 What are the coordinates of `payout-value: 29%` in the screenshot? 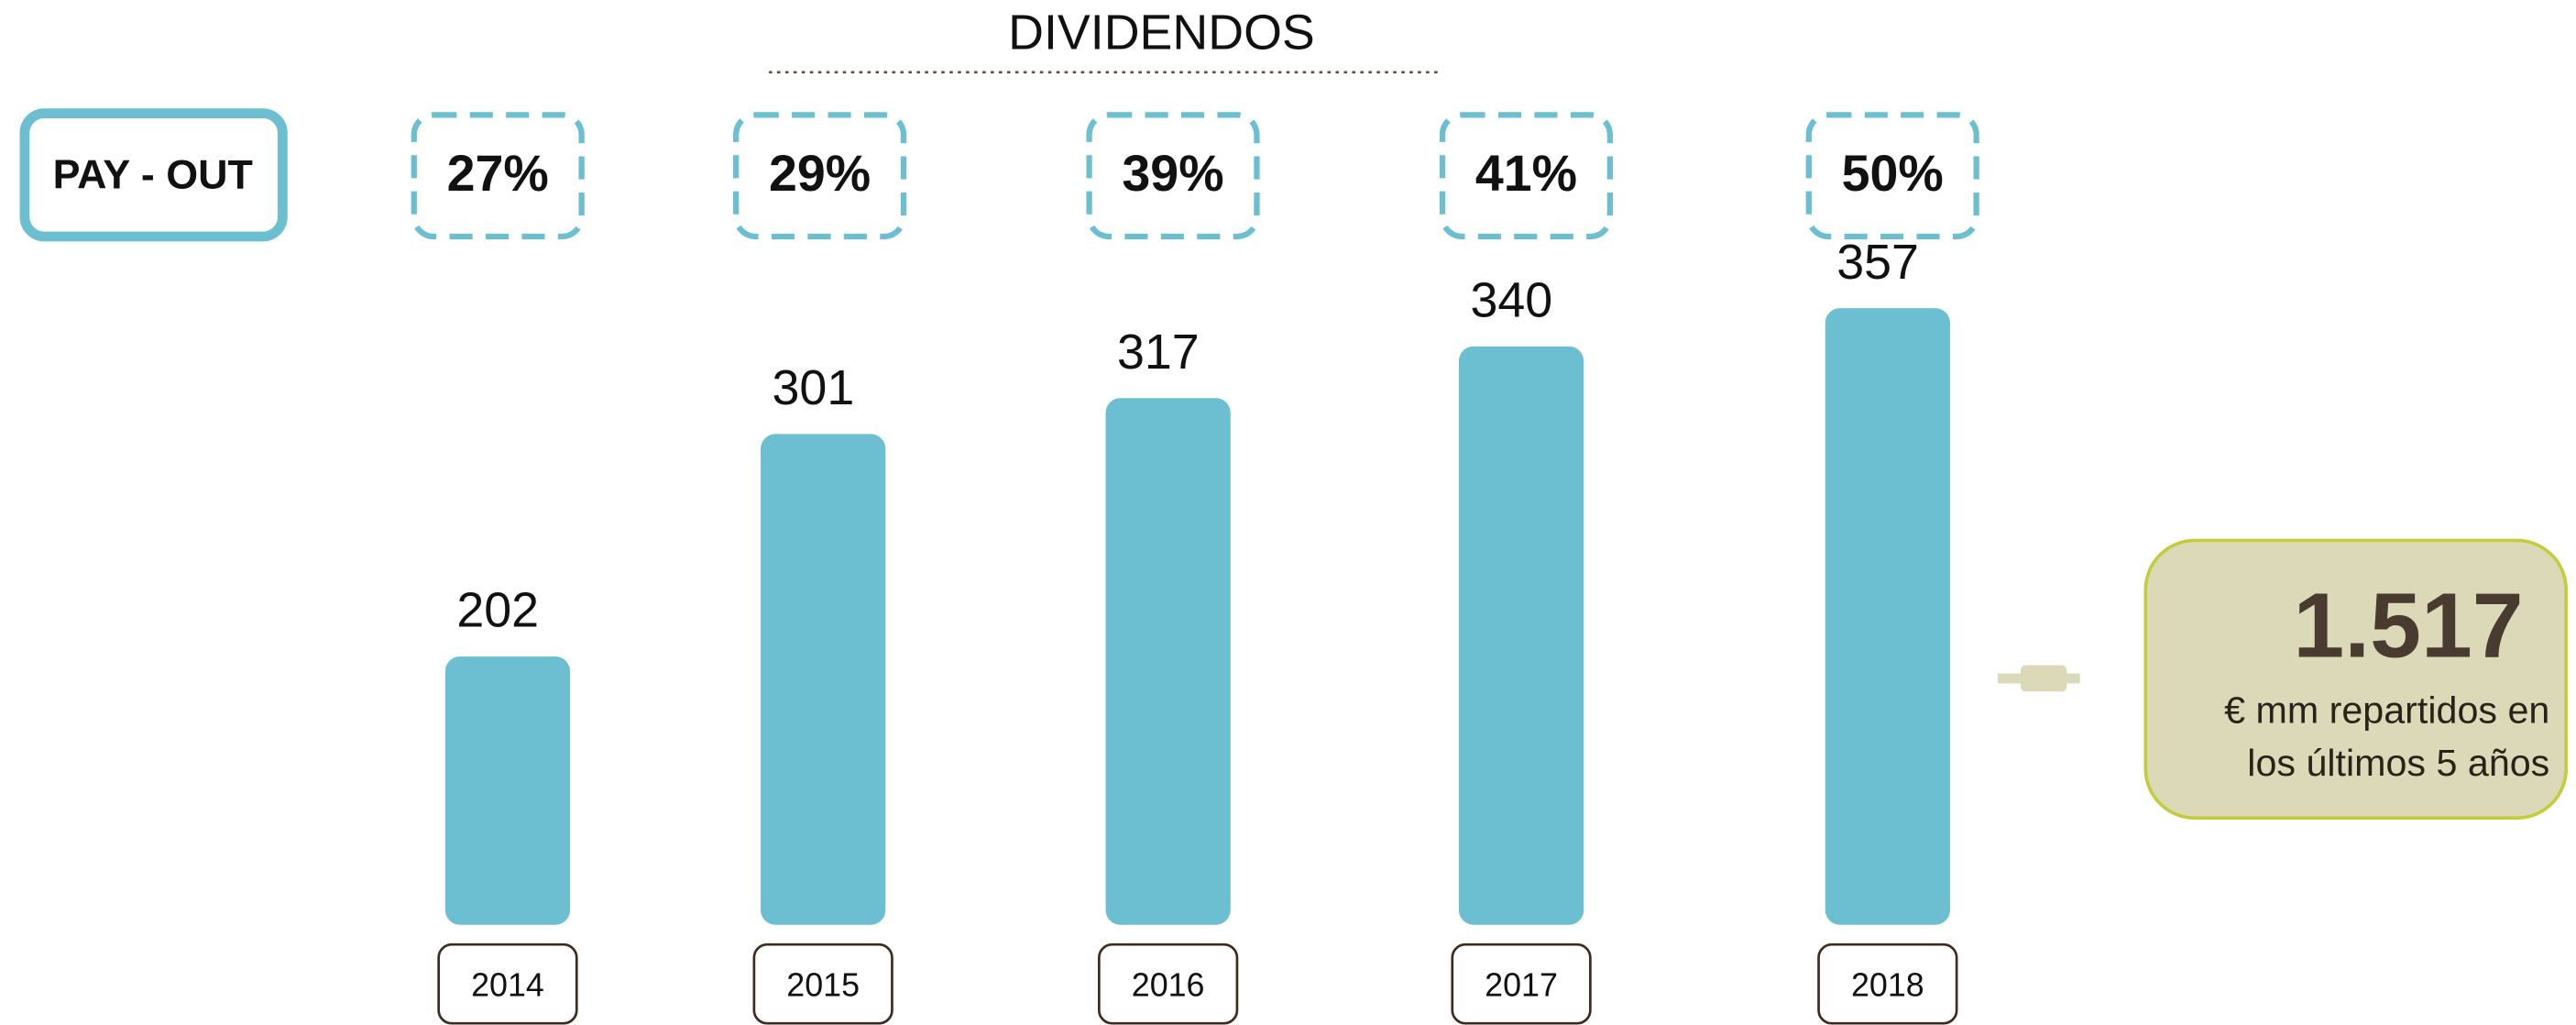 It's located at (820, 173).